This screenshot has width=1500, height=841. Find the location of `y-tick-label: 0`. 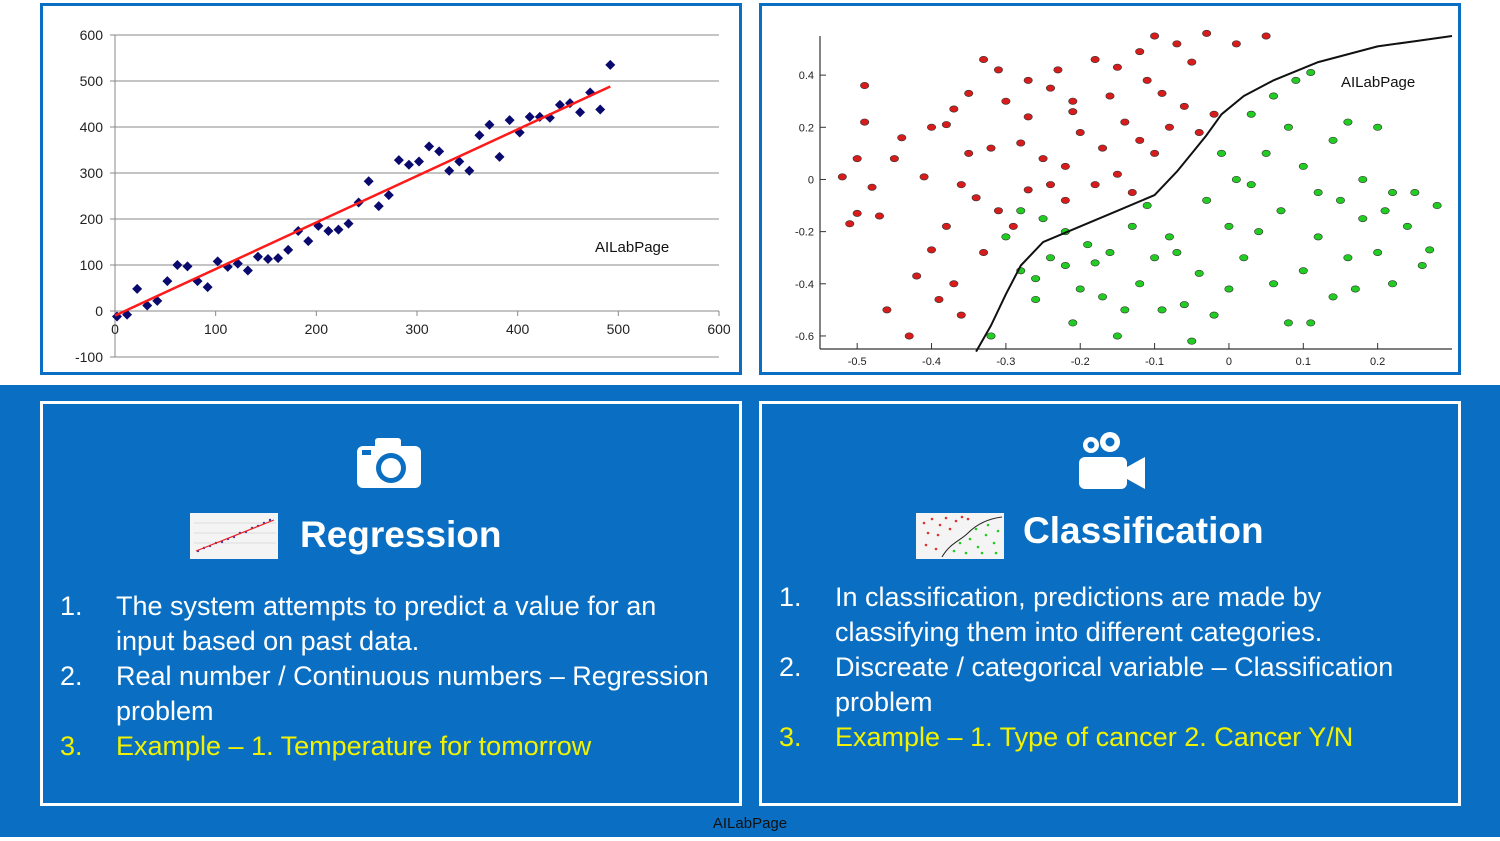

y-tick-label: 0 is located at coordinates (811, 180).